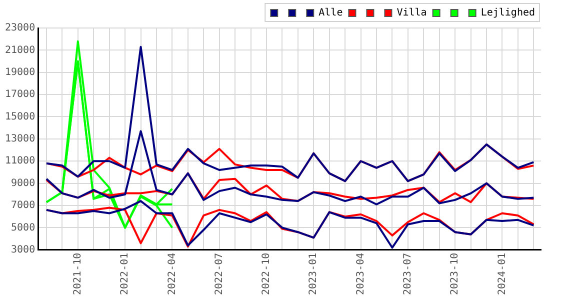 This screenshot has width=585, height=300. What do you see at coordinates (502, 274) in the screenshot?
I see `x-tick-label: 2024-01` at bounding box center [502, 274].